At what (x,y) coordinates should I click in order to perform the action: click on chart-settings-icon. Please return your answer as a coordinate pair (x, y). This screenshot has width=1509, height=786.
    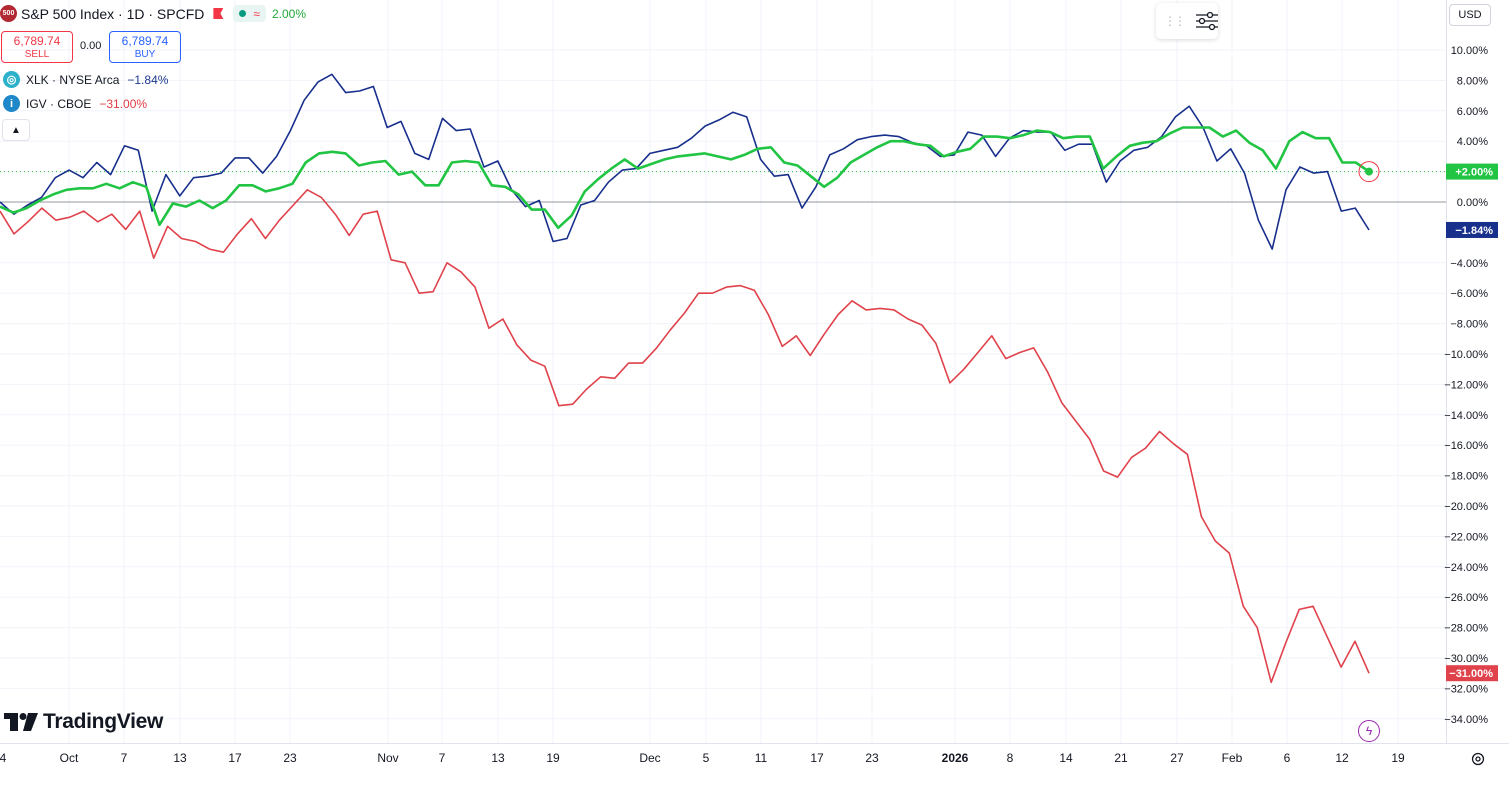
    Looking at the image, I should click on (1478, 759).